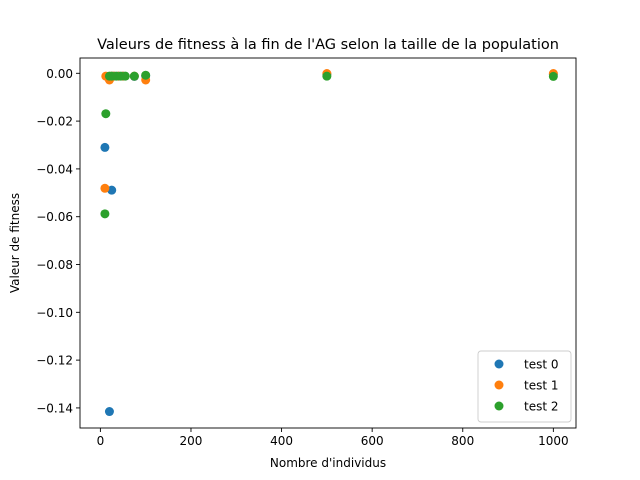 The image size is (640, 480). What do you see at coordinates (54, 122) in the screenshot?
I see `y-tick-label: −0.02` at bounding box center [54, 122].